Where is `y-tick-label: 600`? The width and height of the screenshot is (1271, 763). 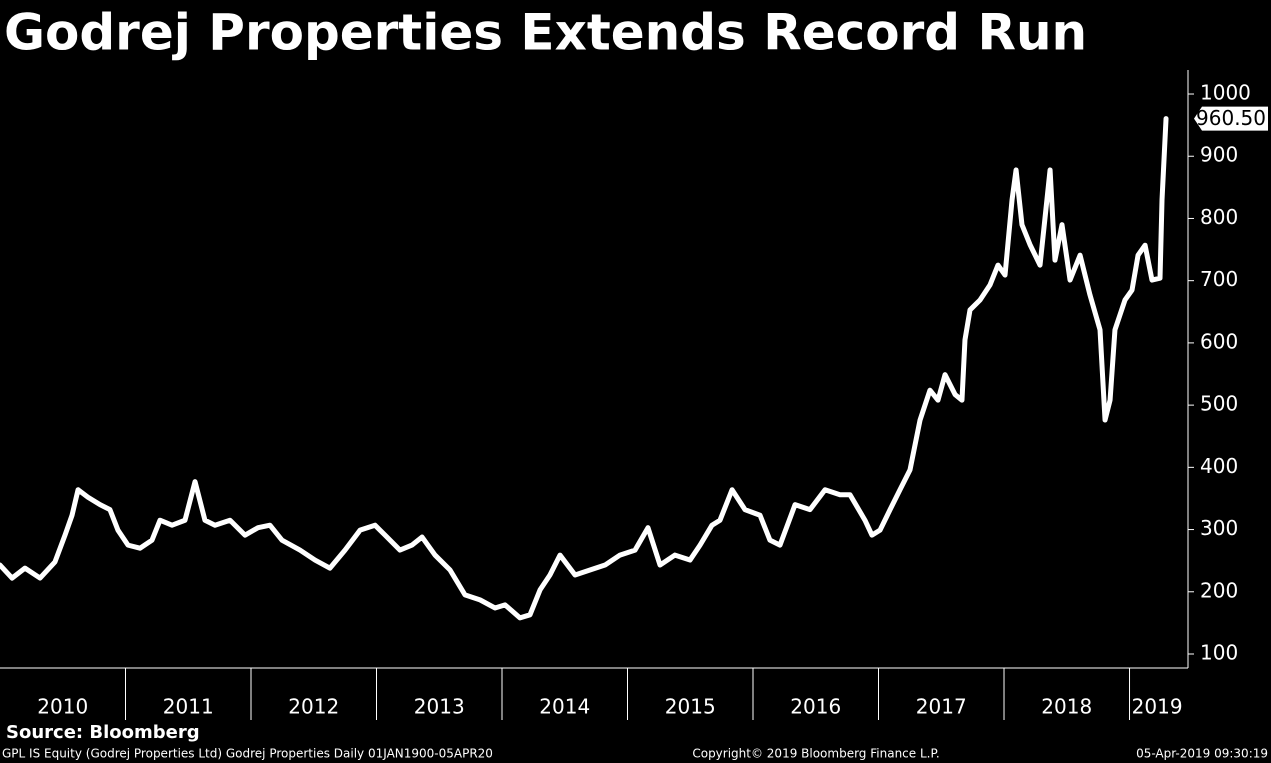
y-tick-label: 600 is located at coordinates (1219, 341).